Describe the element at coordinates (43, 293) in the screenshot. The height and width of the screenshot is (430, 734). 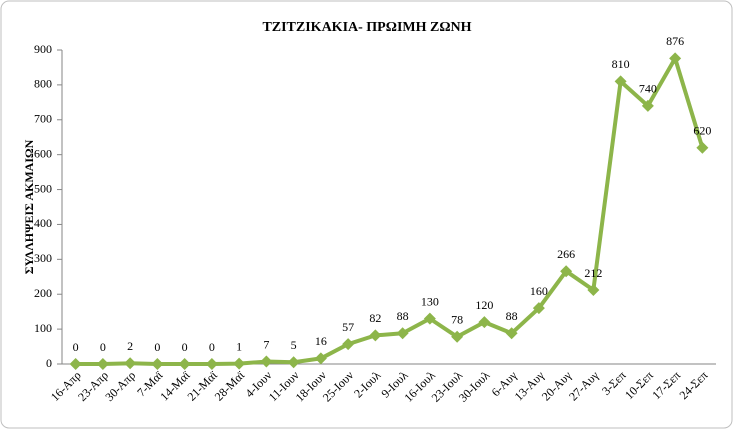
I see `y-tick-label: 200` at that location.